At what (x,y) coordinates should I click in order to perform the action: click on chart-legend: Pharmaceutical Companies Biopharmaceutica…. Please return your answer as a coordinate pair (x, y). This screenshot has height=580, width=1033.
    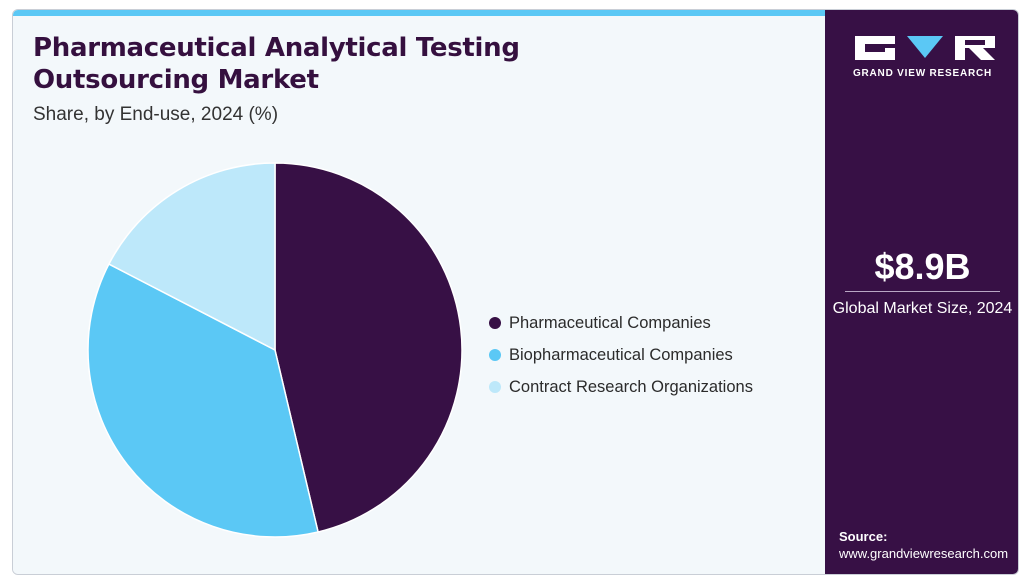
    Looking at the image, I should click on (621, 355).